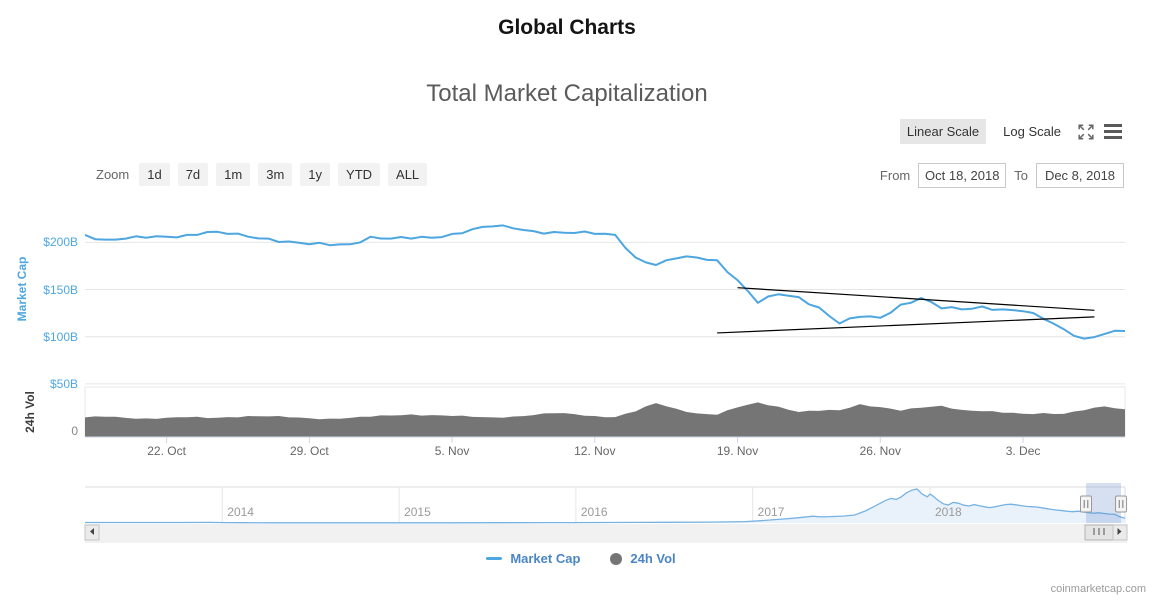 The height and width of the screenshot is (605, 1162). What do you see at coordinates (605, 419) in the screenshot?
I see `volume-area-series` at bounding box center [605, 419].